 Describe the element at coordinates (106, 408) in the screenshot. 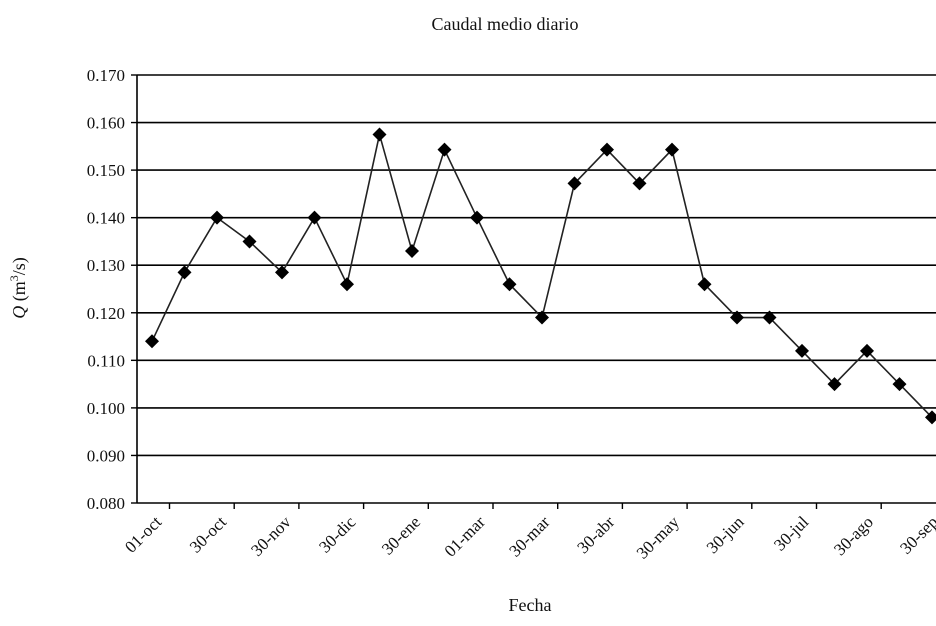

I see `y-tick-label: 0.100` at that location.